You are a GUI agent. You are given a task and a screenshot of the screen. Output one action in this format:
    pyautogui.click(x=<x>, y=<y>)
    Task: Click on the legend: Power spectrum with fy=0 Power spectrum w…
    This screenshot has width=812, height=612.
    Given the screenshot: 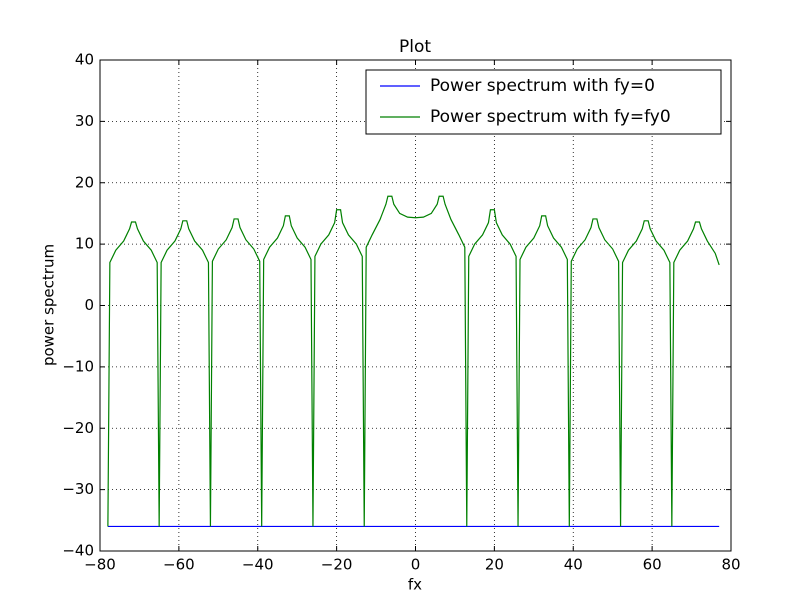 What is the action you would take?
    pyautogui.click(x=543, y=102)
    